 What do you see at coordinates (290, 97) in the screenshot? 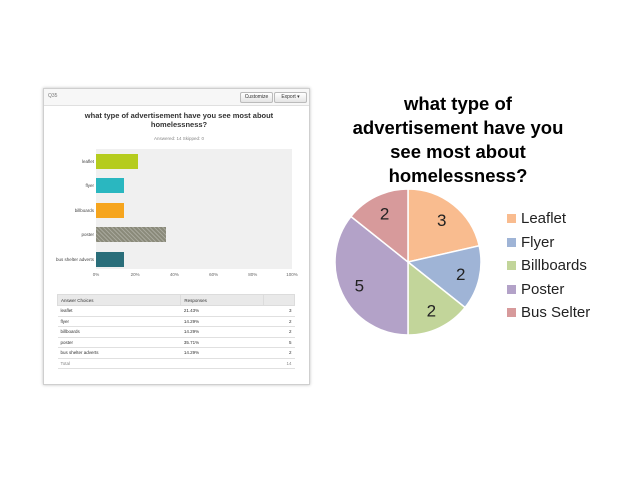
I see `export-button: Export ▾` at bounding box center [290, 97].